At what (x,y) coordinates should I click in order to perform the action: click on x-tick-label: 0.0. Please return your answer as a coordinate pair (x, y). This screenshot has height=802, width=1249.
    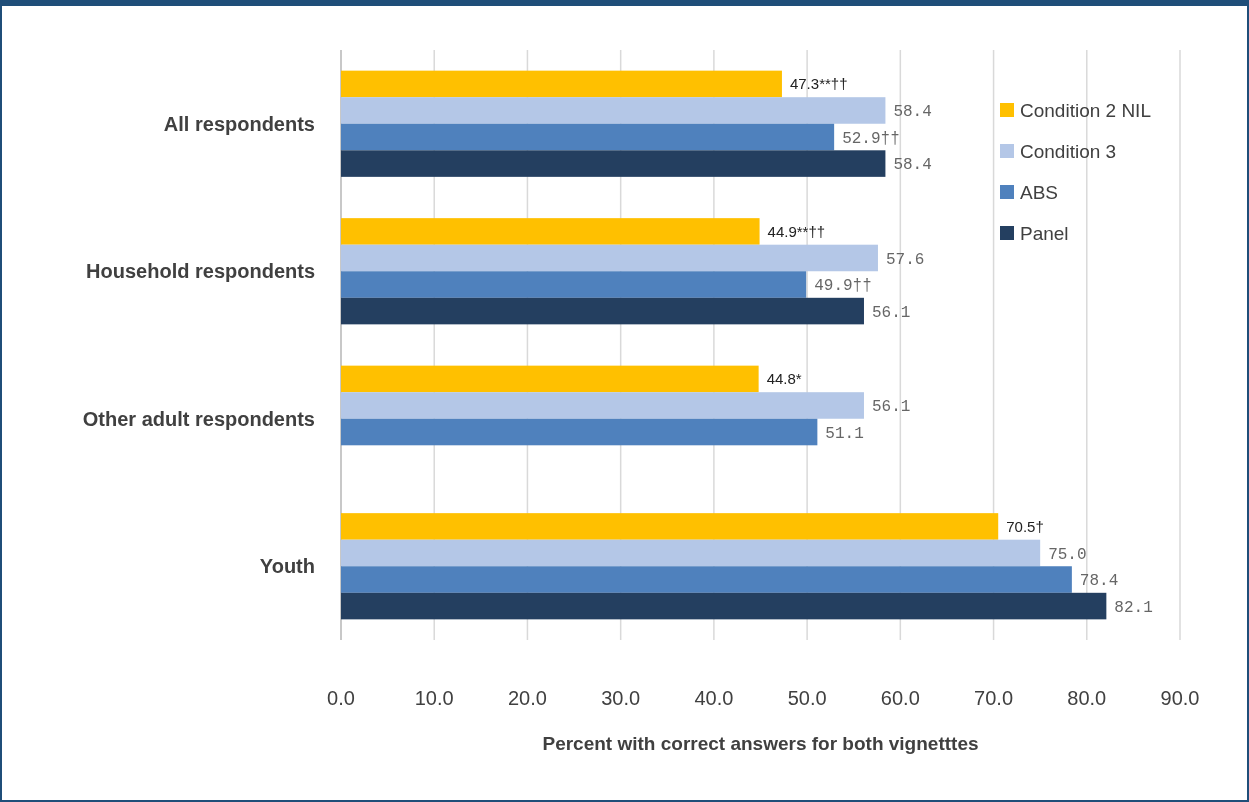
    Looking at the image, I should click on (341, 698).